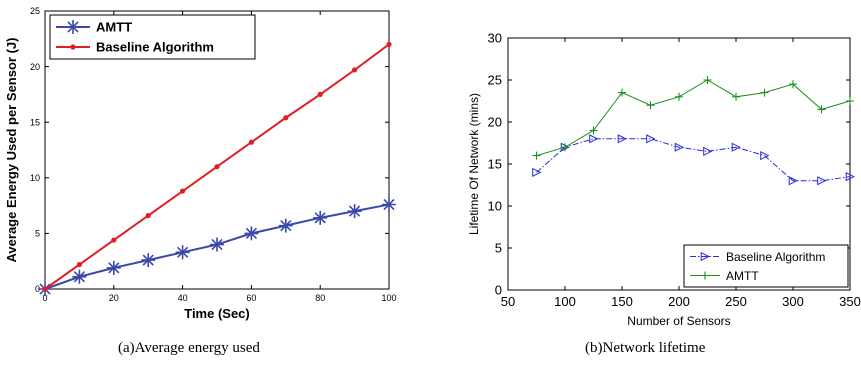 The image size is (861, 365). What do you see at coordinates (37, 289) in the screenshot?
I see `chart1-ytick-label: 0` at bounding box center [37, 289].